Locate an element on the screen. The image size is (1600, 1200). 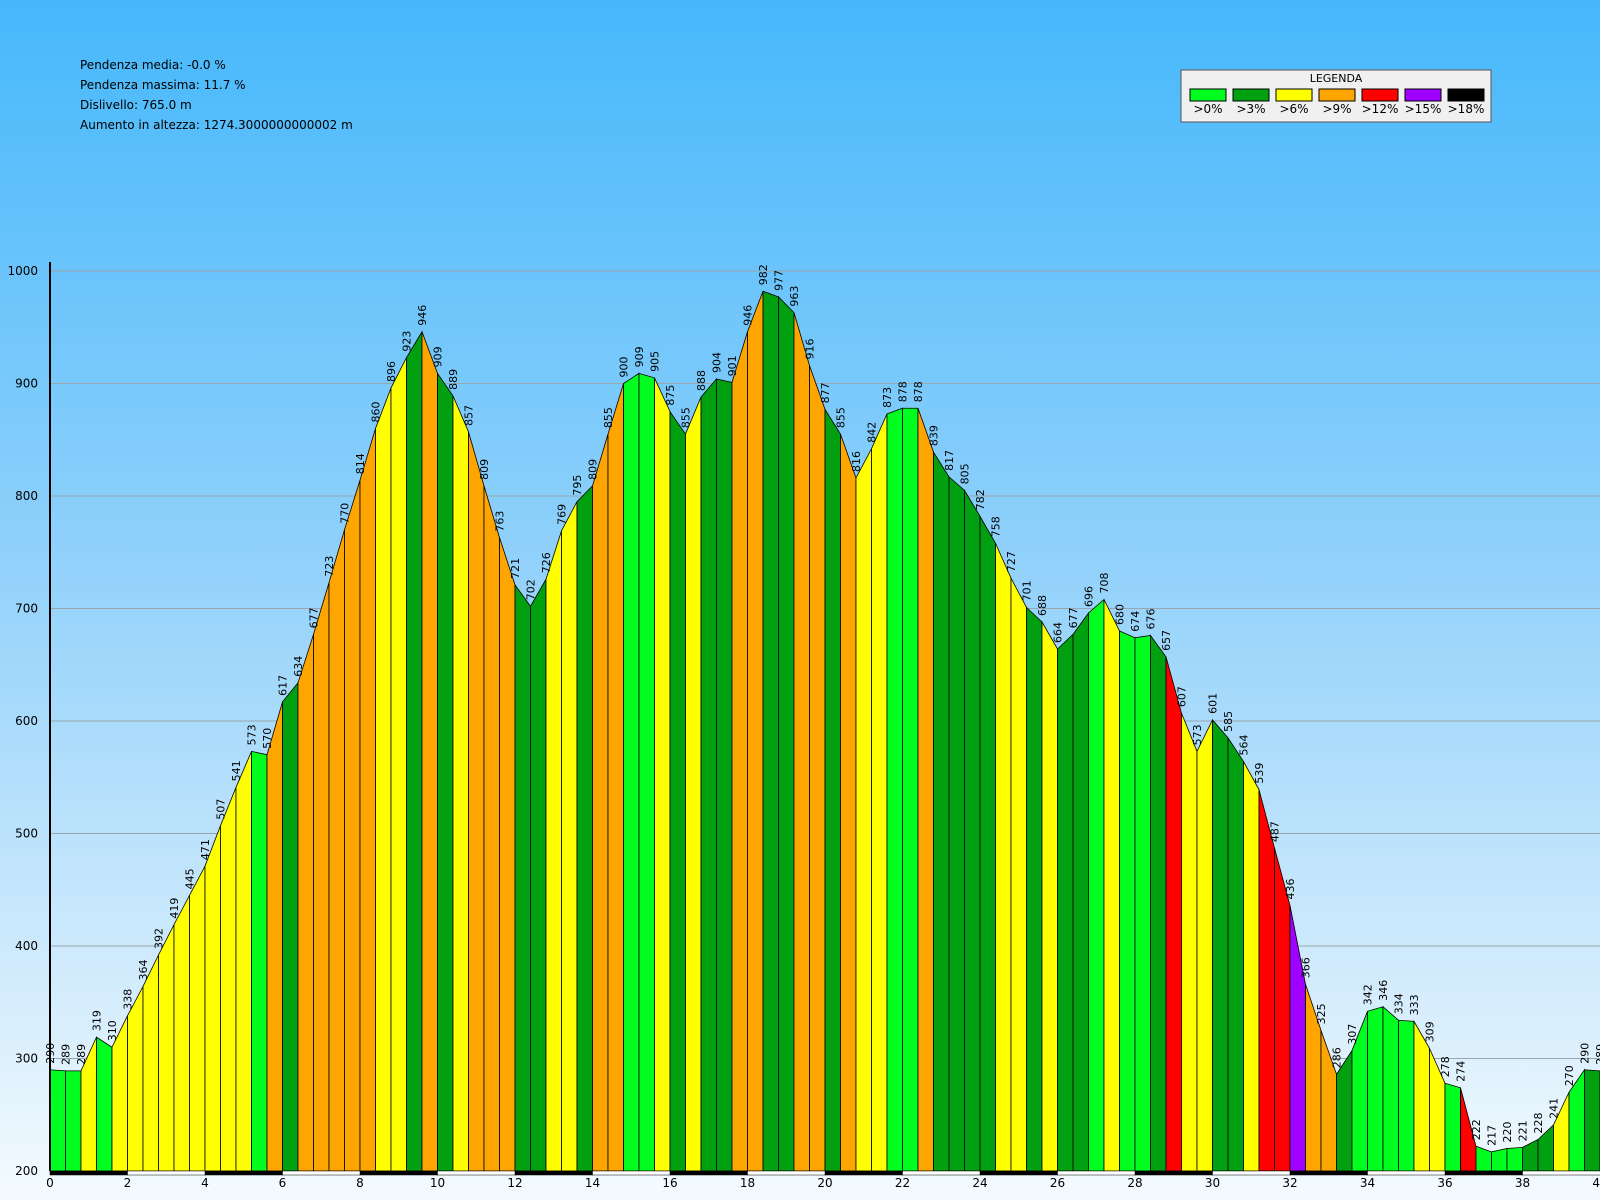
y-tick-label: 600 is located at coordinates (26, 721).